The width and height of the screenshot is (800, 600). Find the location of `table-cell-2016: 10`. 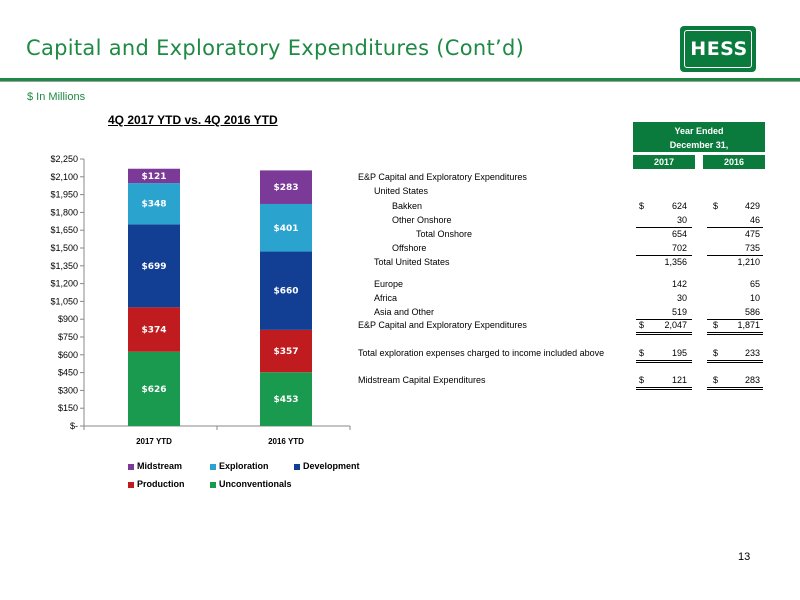

table-cell-2016: 10 is located at coordinates (754, 298).